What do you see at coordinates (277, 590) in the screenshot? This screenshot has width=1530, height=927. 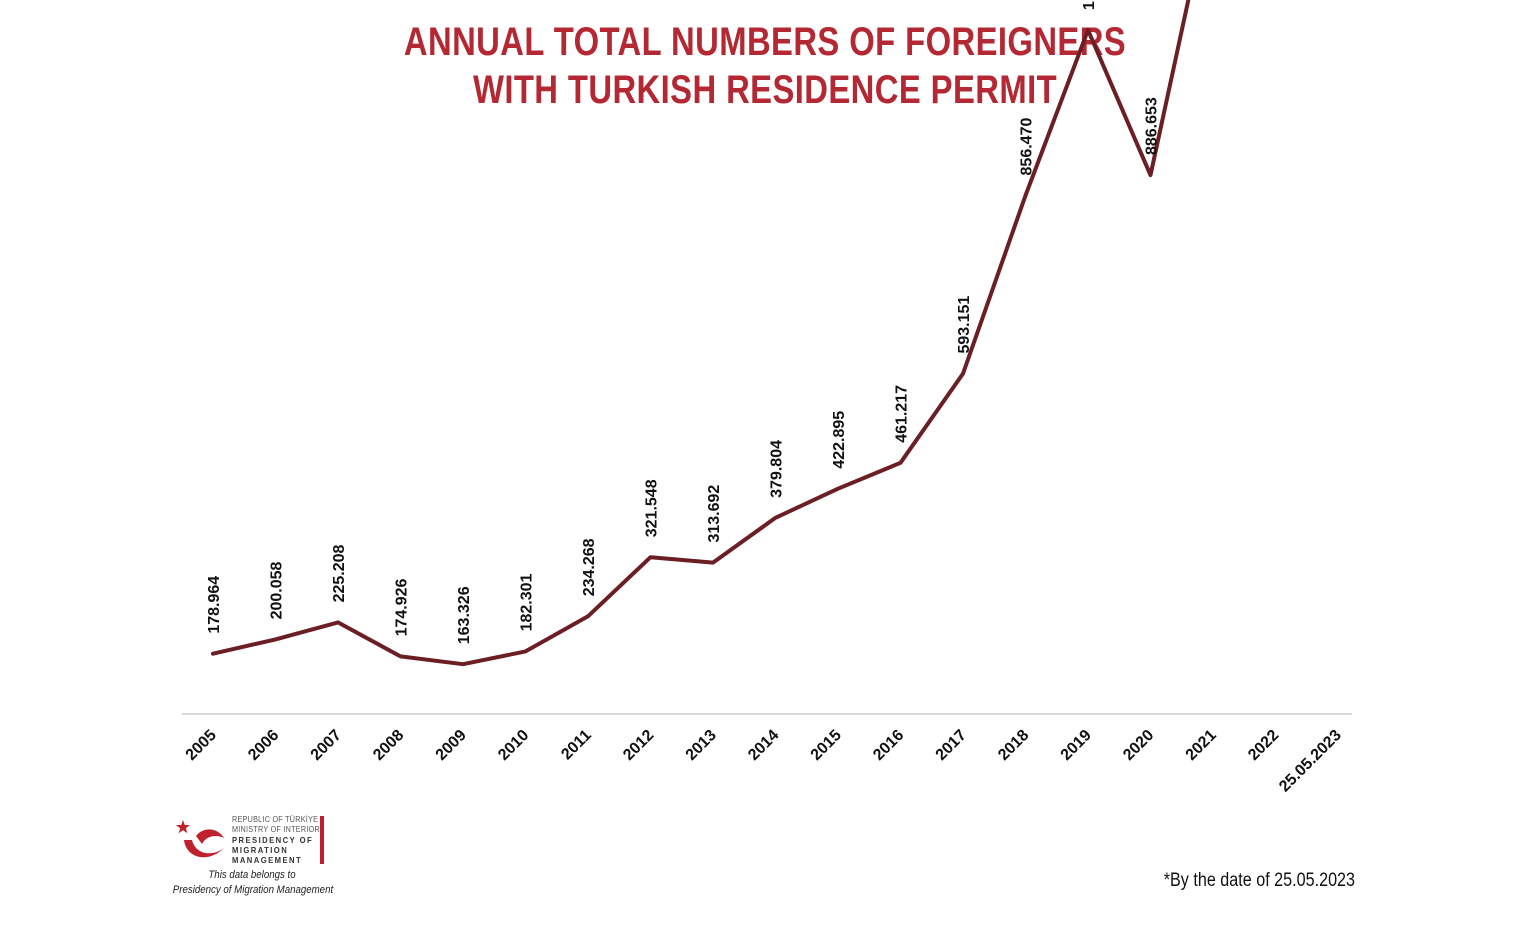 I see `data-label: 200.058` at bounding box center [277, 590].